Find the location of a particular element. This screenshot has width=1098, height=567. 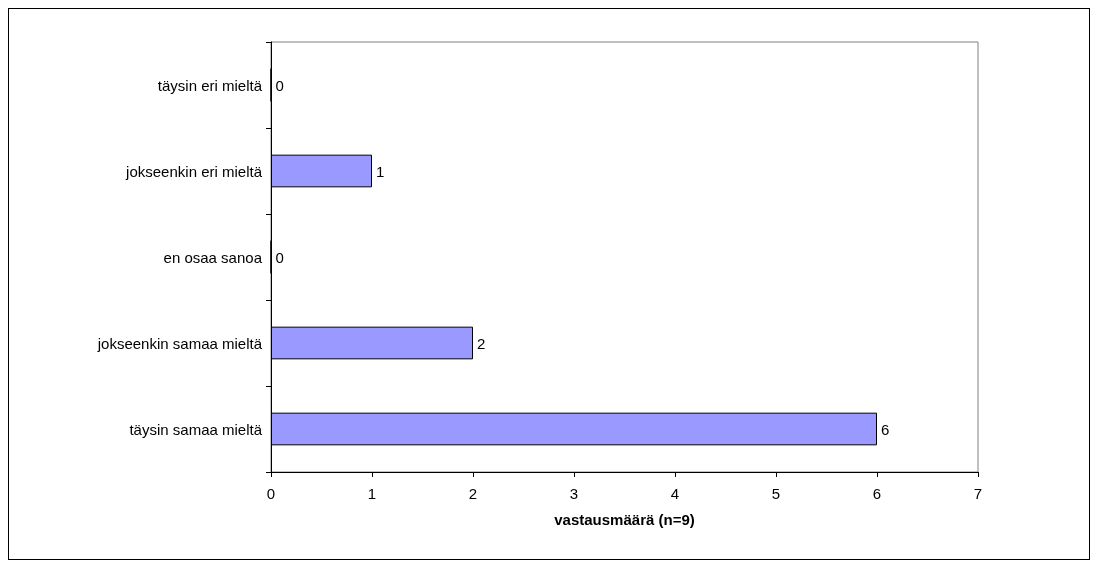

x-tick-label: 7 is located at coordinates (978, 493).